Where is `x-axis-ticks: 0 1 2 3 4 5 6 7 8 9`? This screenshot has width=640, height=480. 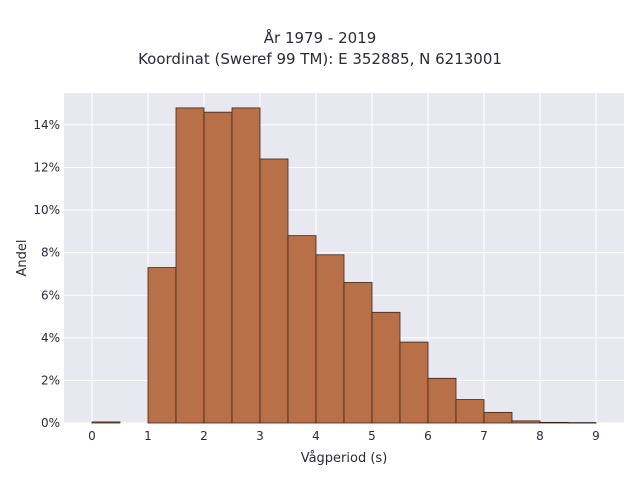 x-axis-ticks: 0 1 2 3 4 5 6 7 8 9 is located at coordinates (344, 436).